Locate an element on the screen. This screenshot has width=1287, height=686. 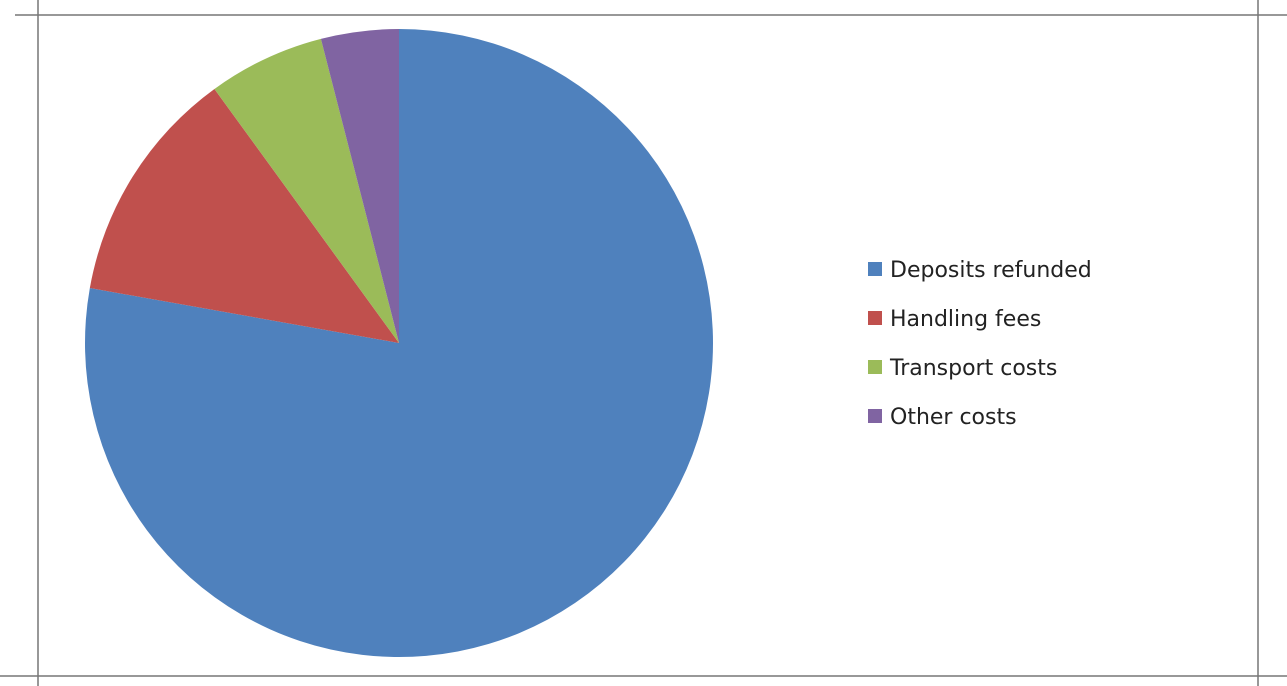
legend-swatch-transport-costs is located at coordinates (875, 367).